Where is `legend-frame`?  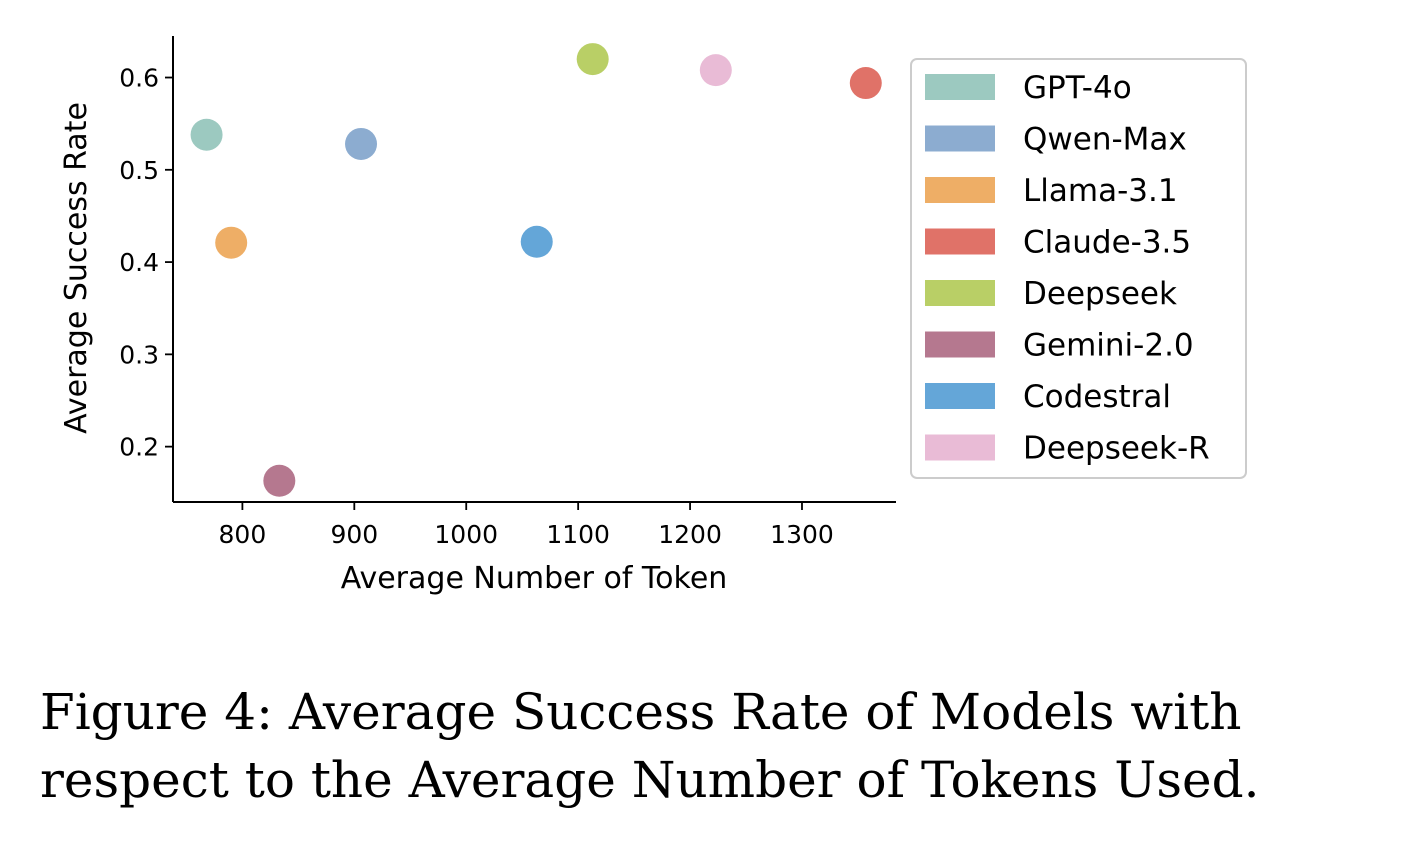 legend-frame is located at coordinates (1078, 268).